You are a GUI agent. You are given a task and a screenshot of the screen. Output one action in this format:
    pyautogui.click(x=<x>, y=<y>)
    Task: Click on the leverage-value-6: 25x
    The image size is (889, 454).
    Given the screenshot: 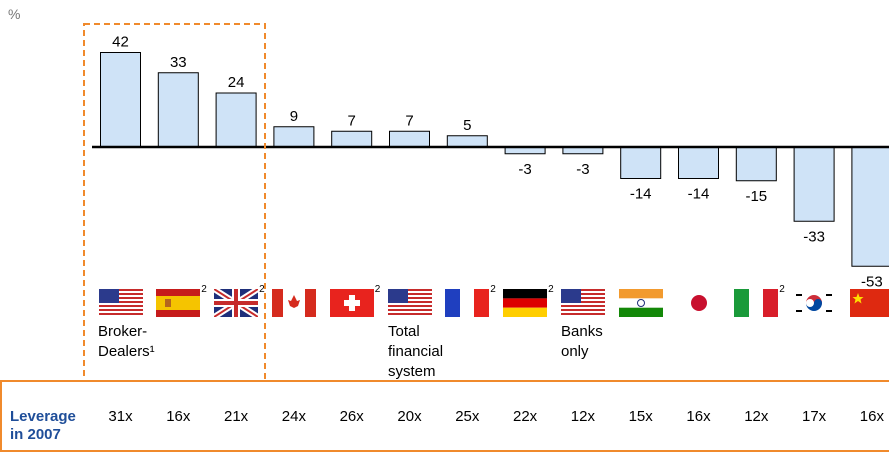 What is the action you would take?
    pyautogui.click(x=467, y=416)
    